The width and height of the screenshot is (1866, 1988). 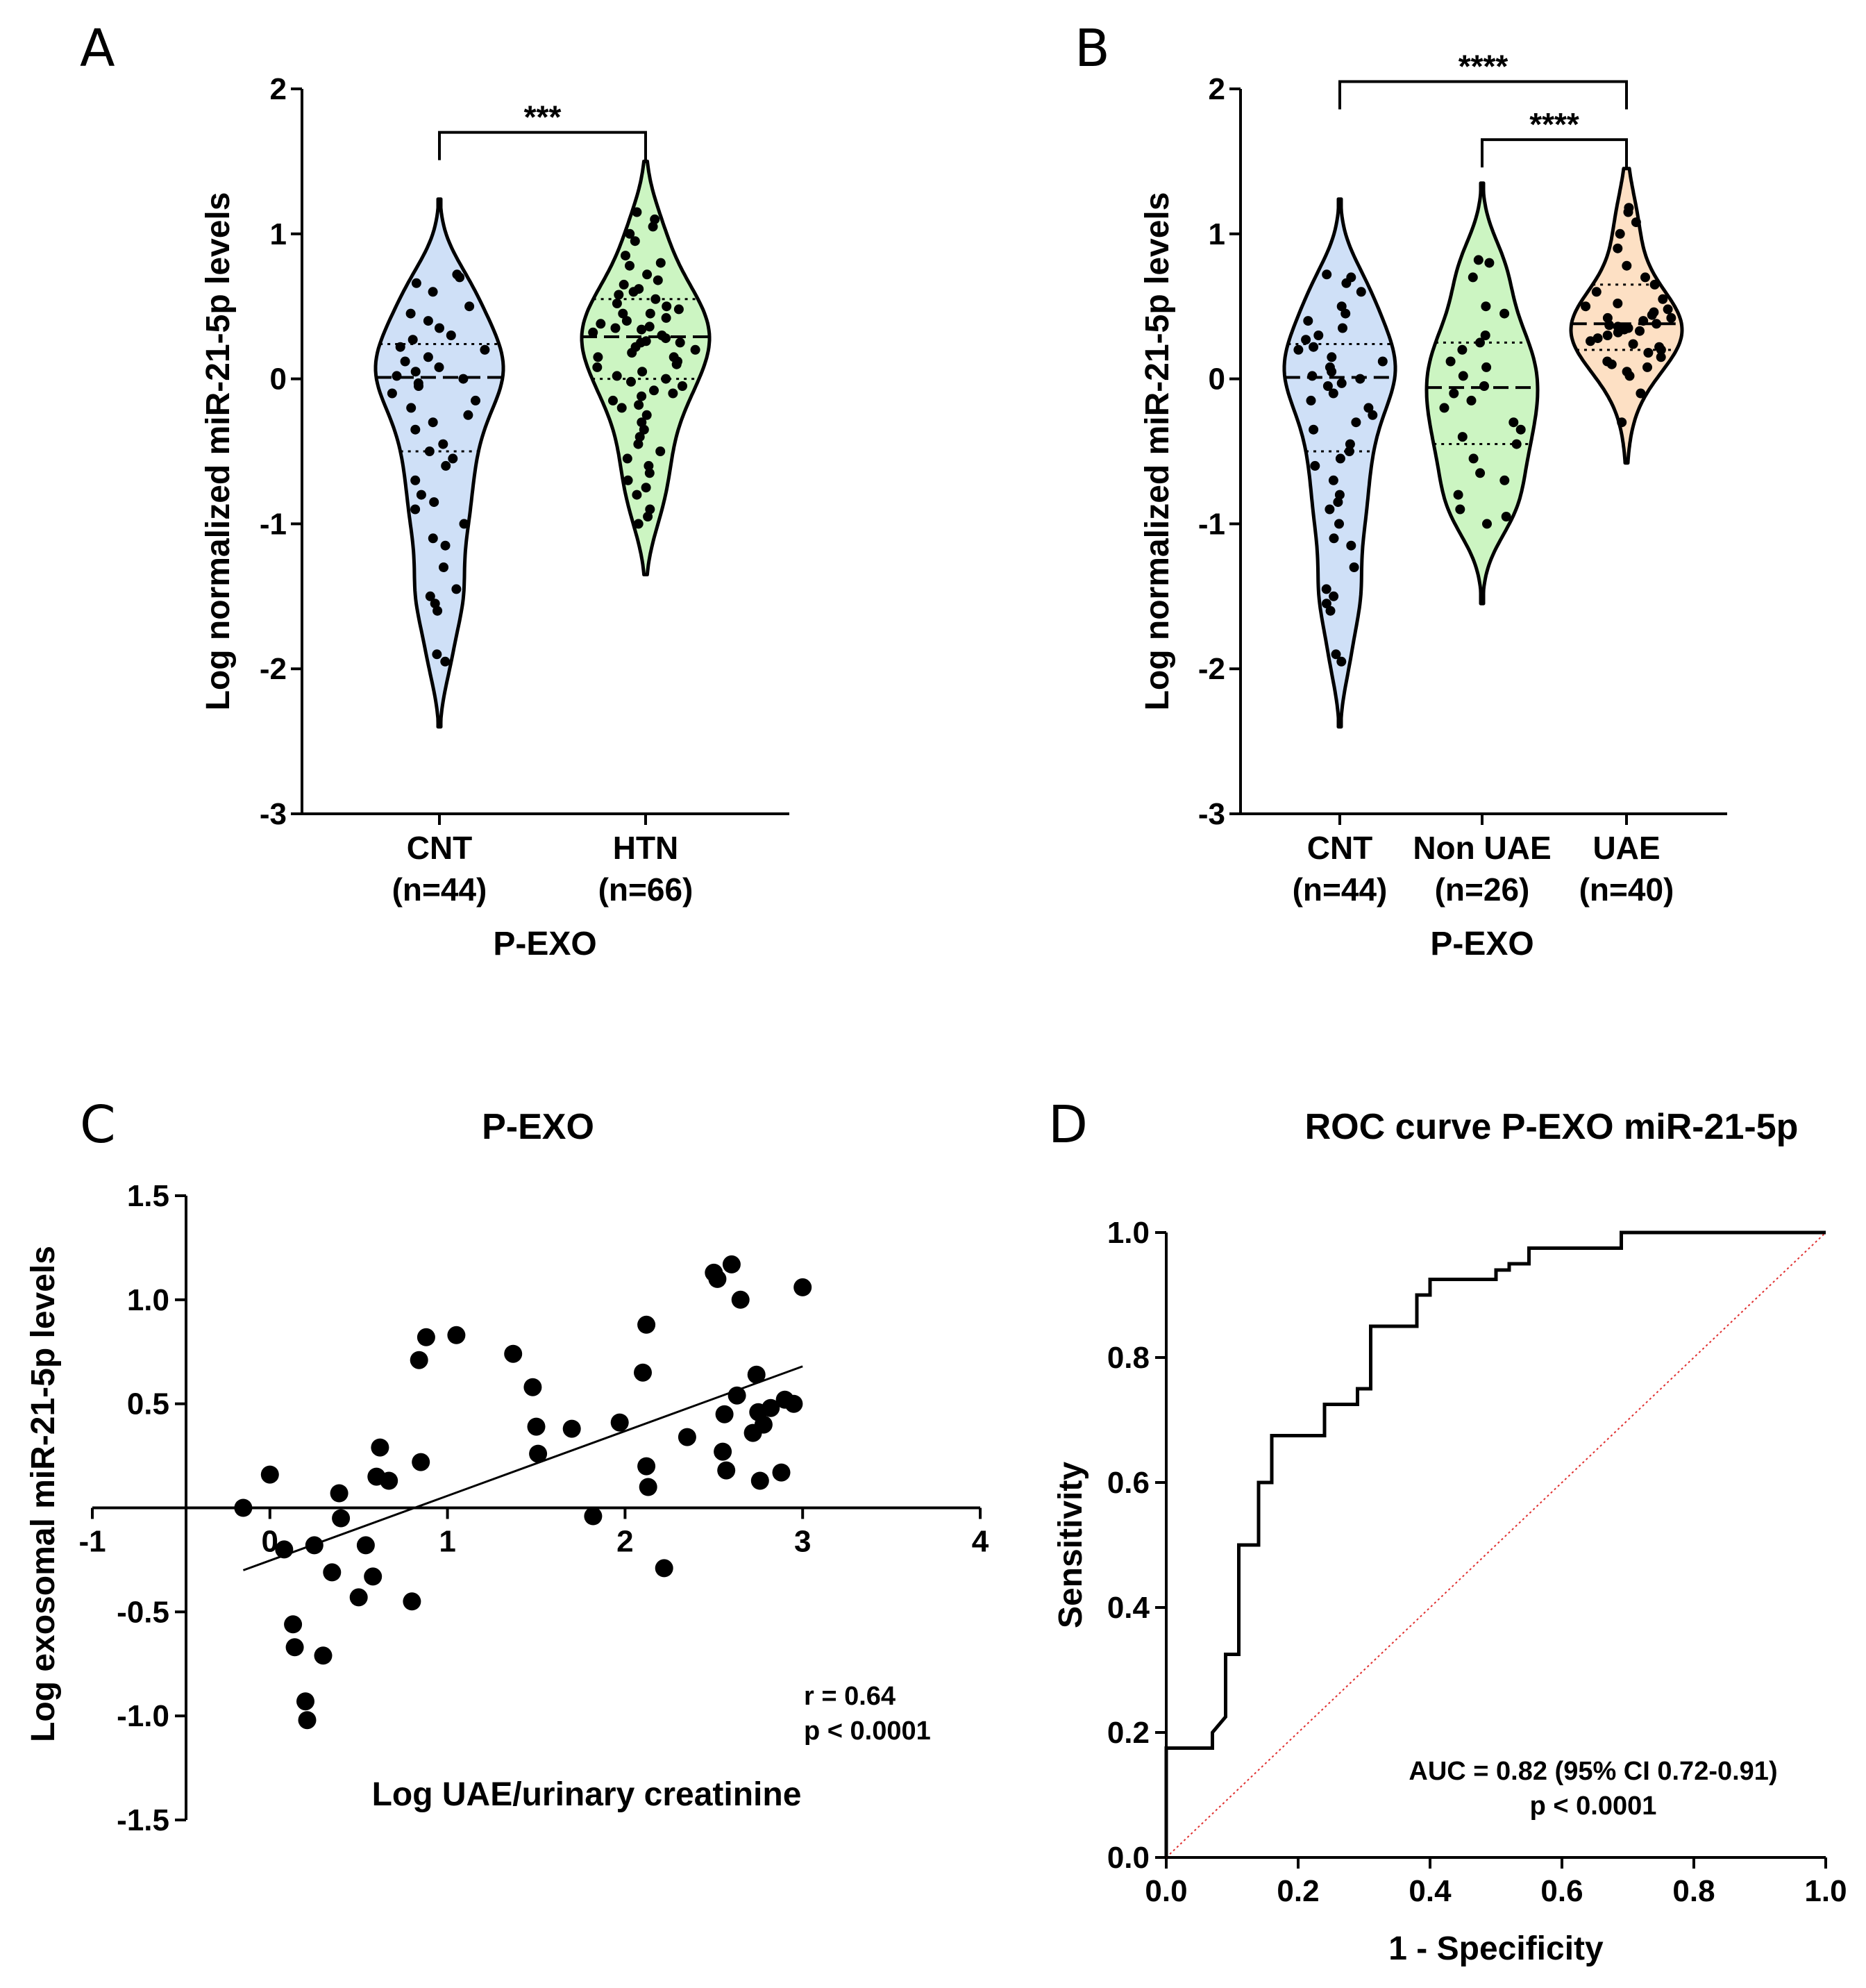 What do you see at coordinates (646, 889) in the screenshot?
I see `group-n-label: (n=66)` at bounding box center [646, 889].